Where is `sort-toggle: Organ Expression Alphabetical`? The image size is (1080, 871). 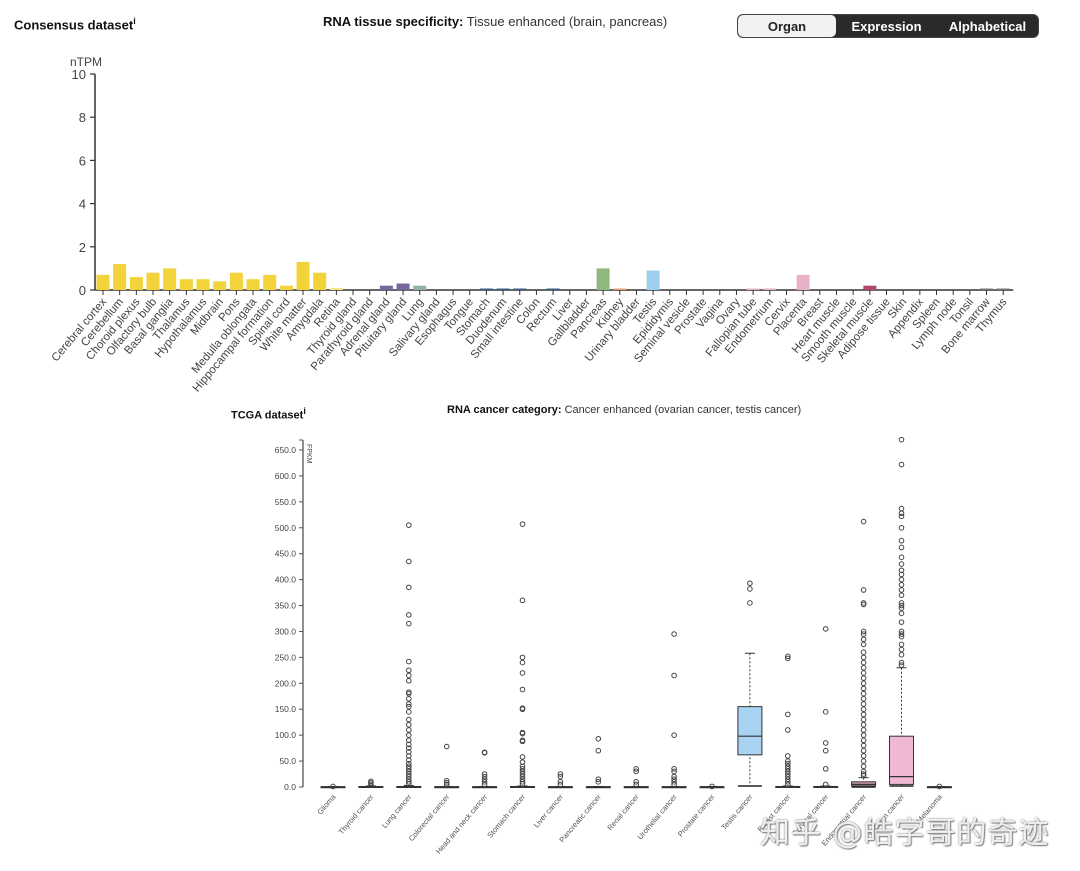 sort-toggle: Organ Expression Alphabetical is located at coordinates (888, 26).